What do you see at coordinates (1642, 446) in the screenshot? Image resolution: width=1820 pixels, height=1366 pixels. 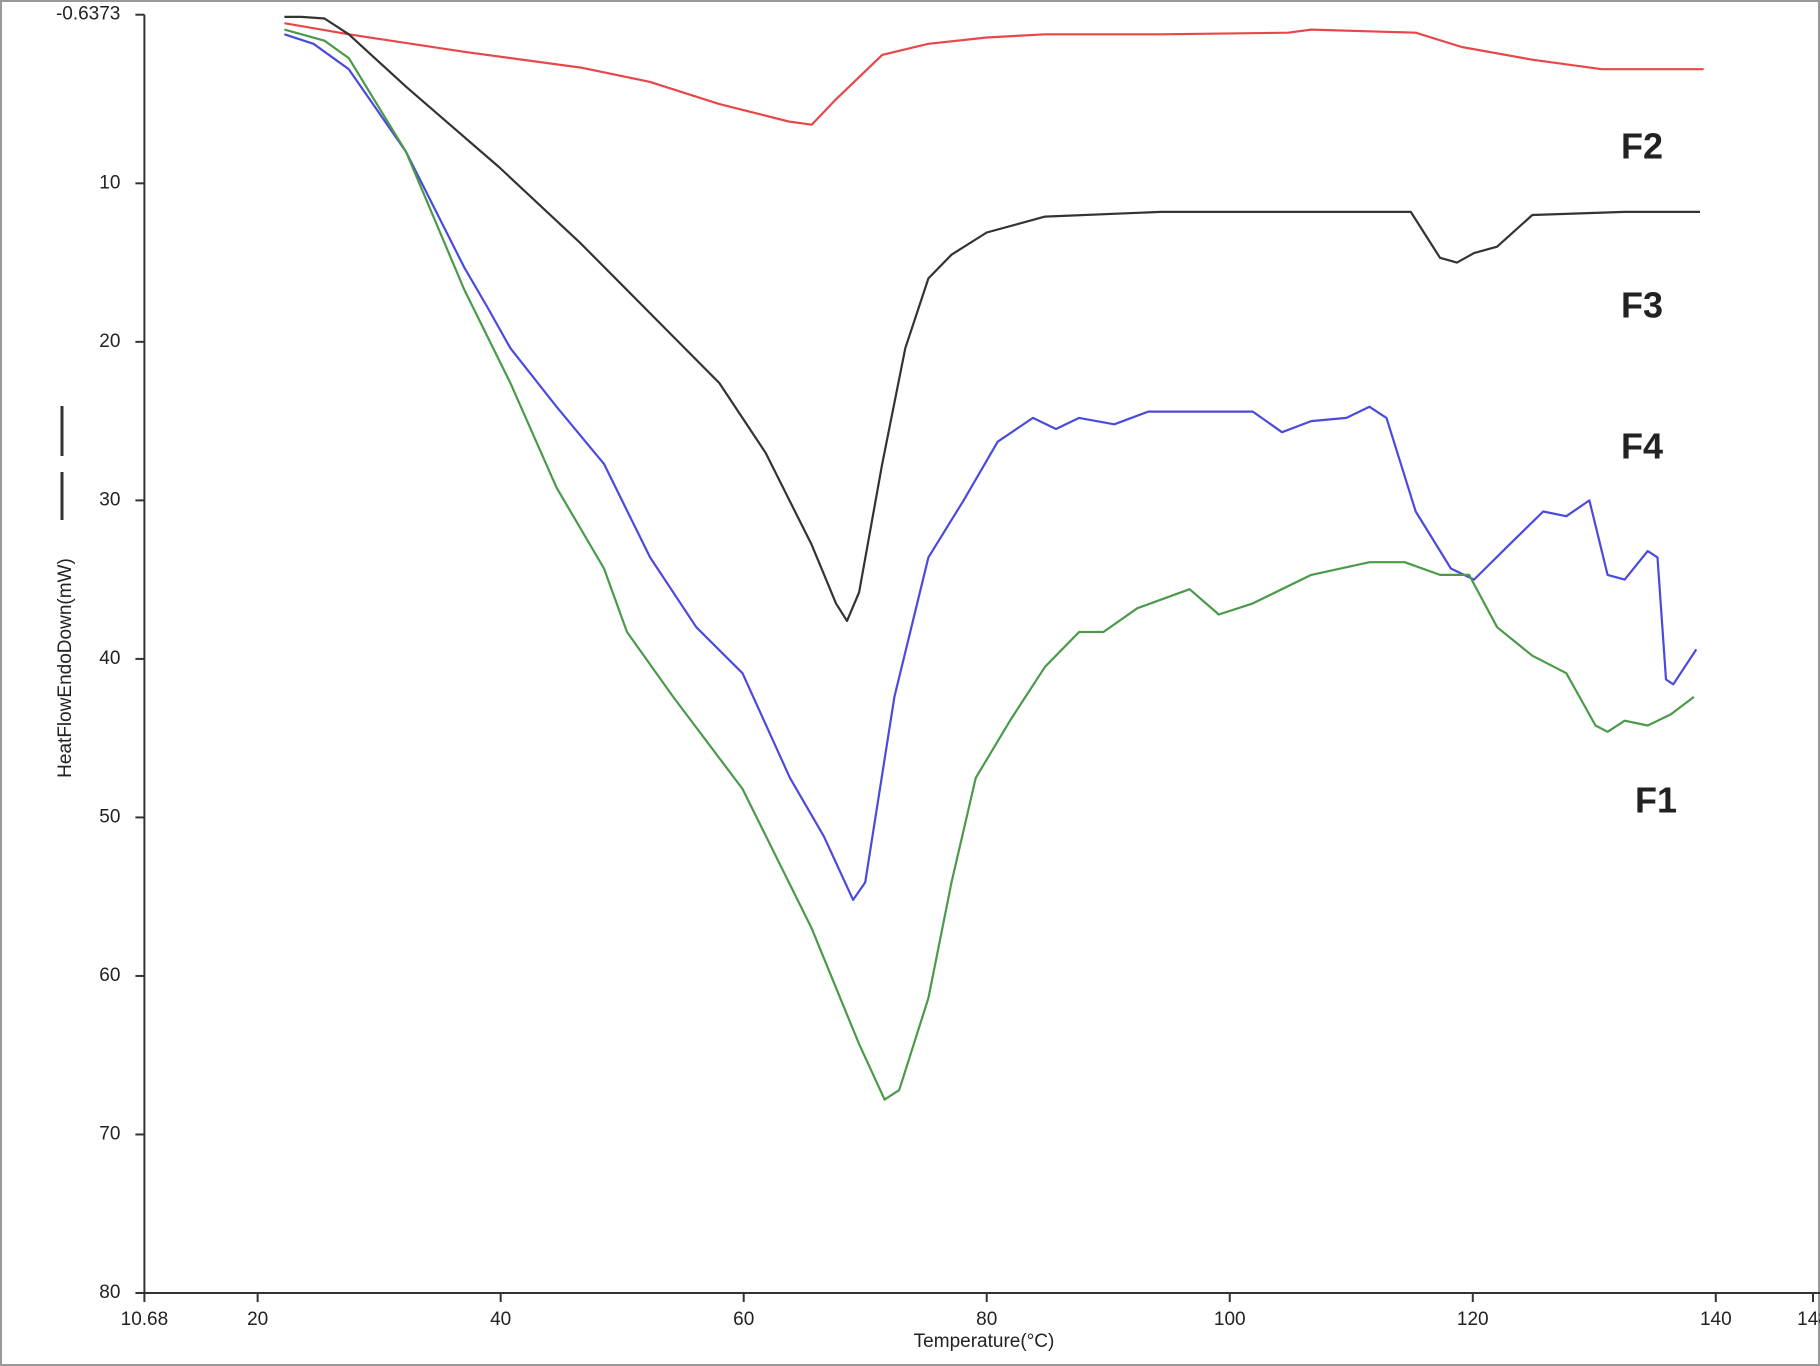 I see `series-label: F4` at bounding box center [1642, 446].